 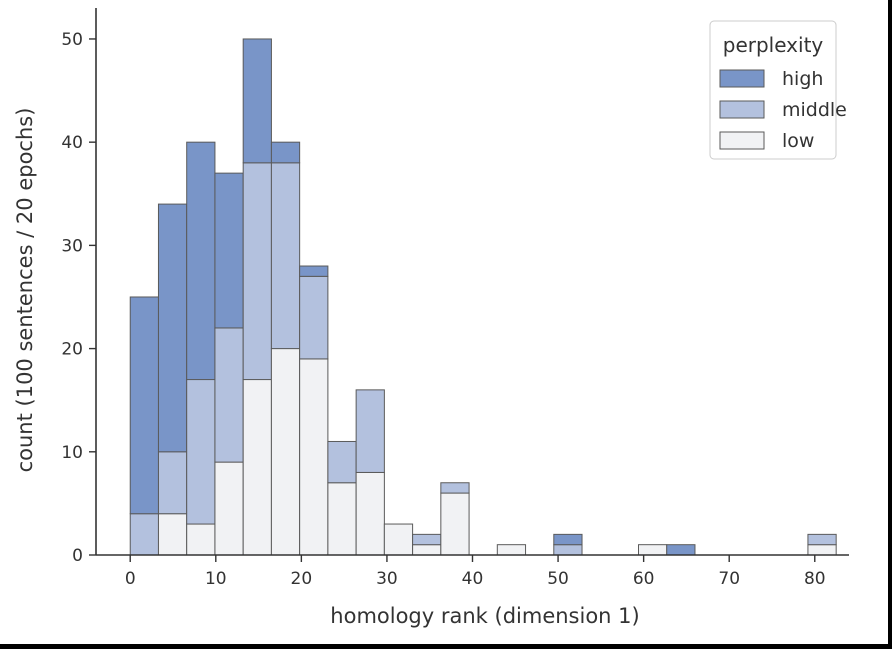 What do you see at coordinates (814, 110) in the screenshot?
I see `legend-label-middle: middle` at bounding box center [814, 110].